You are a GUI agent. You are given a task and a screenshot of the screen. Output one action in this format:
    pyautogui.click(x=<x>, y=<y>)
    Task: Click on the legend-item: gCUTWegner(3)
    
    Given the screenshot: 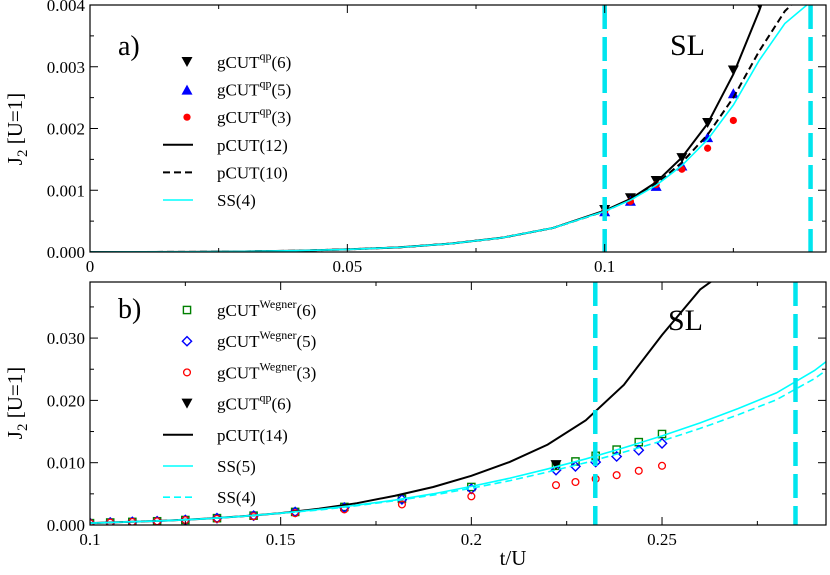 What is the action you would take?
    pyautogui.click(x=249, y=370)
    